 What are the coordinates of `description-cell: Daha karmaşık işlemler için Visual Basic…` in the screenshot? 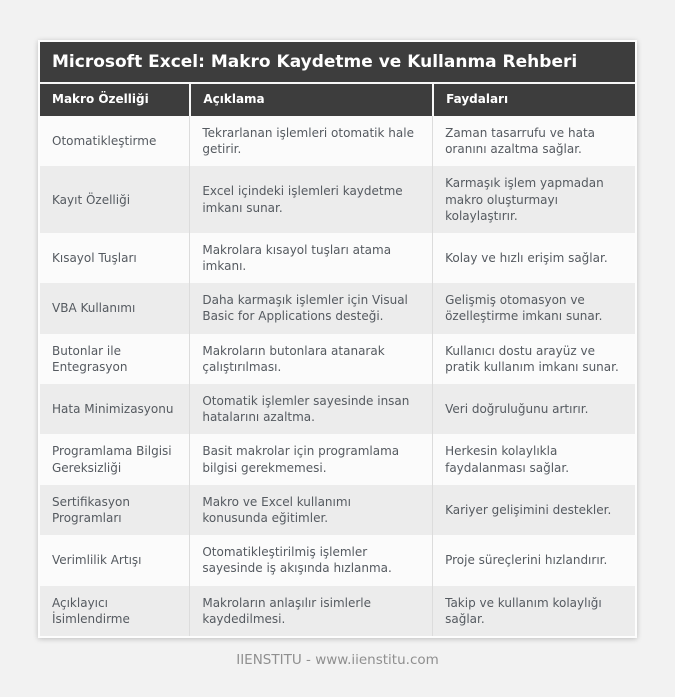 It's located at (311, 308).